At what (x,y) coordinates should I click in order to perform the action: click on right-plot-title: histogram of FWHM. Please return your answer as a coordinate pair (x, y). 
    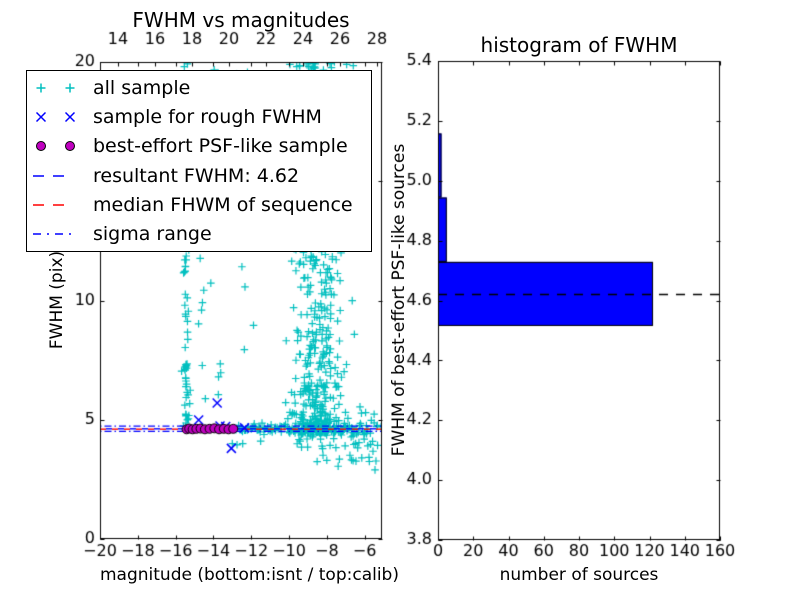
    Looking at the image, I should click on (579, 45).